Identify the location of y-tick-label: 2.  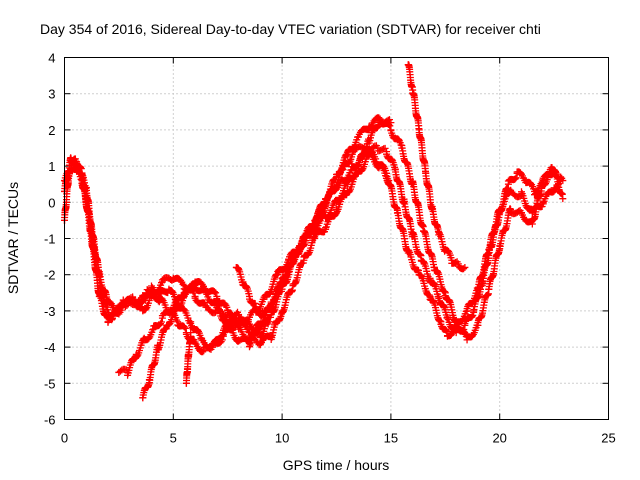
(51, 130).